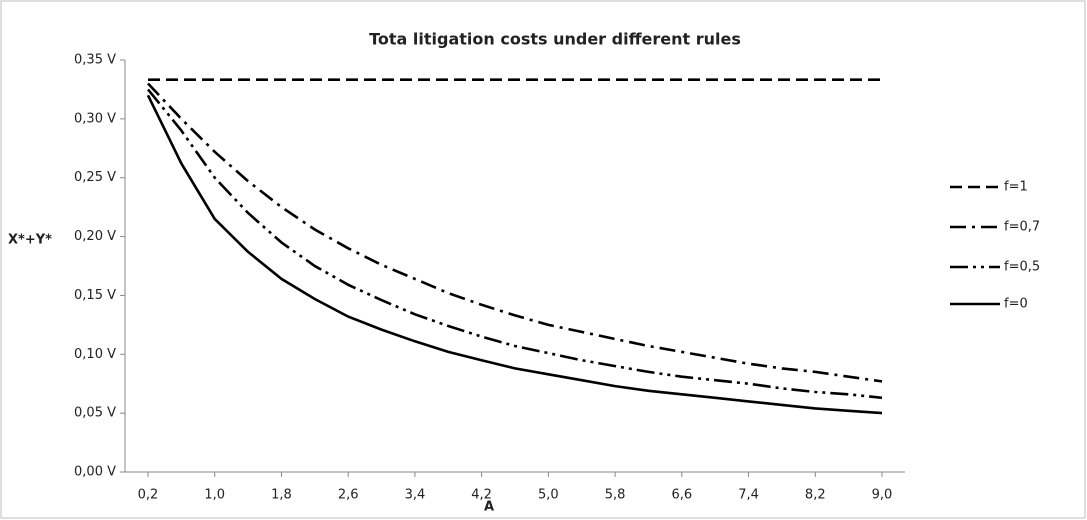  Describe the element at coordinates (95, 472) in the screenshot. I see `y-tick-label: 0,00 V` at that location.